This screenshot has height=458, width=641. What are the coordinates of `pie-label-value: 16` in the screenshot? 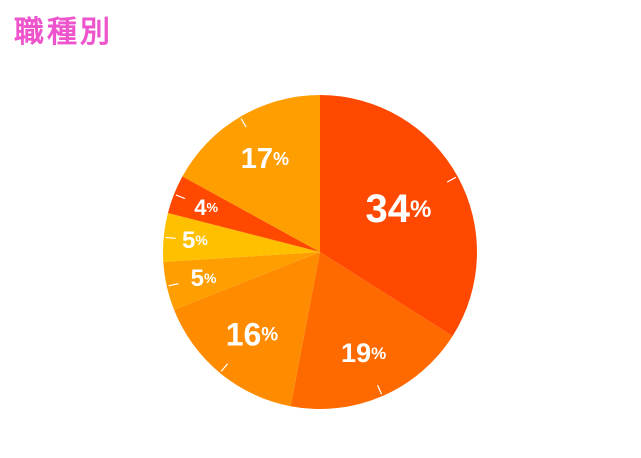 It's located at (244, 334).